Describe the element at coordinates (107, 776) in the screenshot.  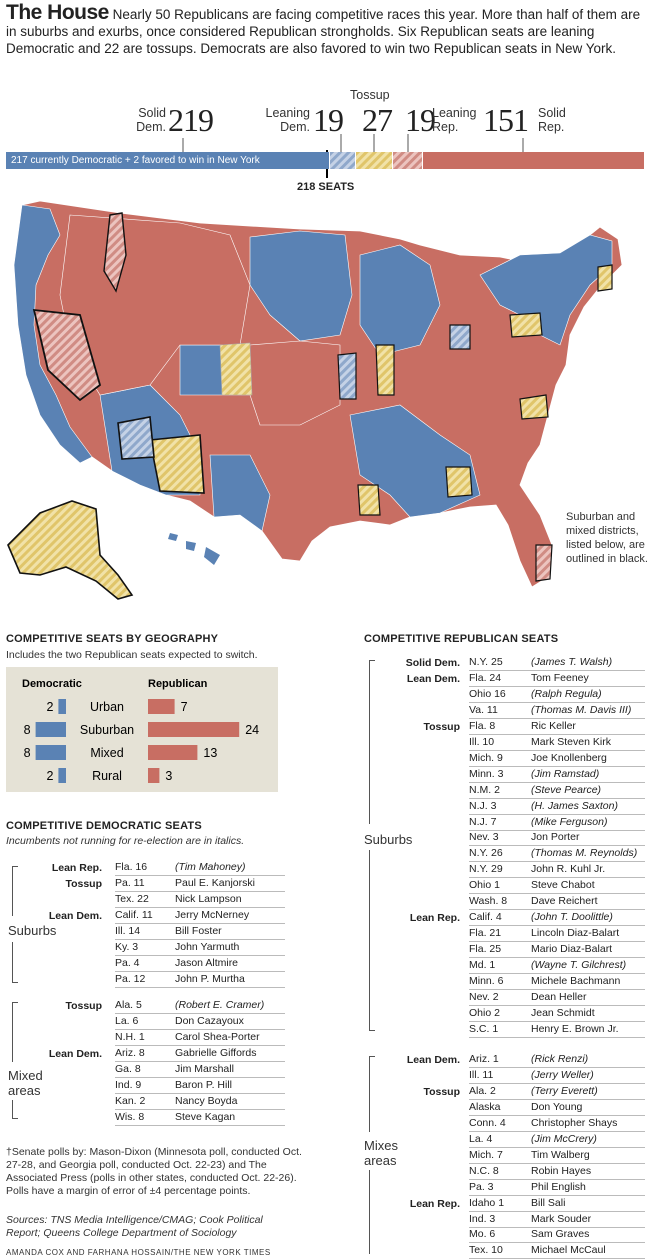
I see `category-rural: Rural` at that location.